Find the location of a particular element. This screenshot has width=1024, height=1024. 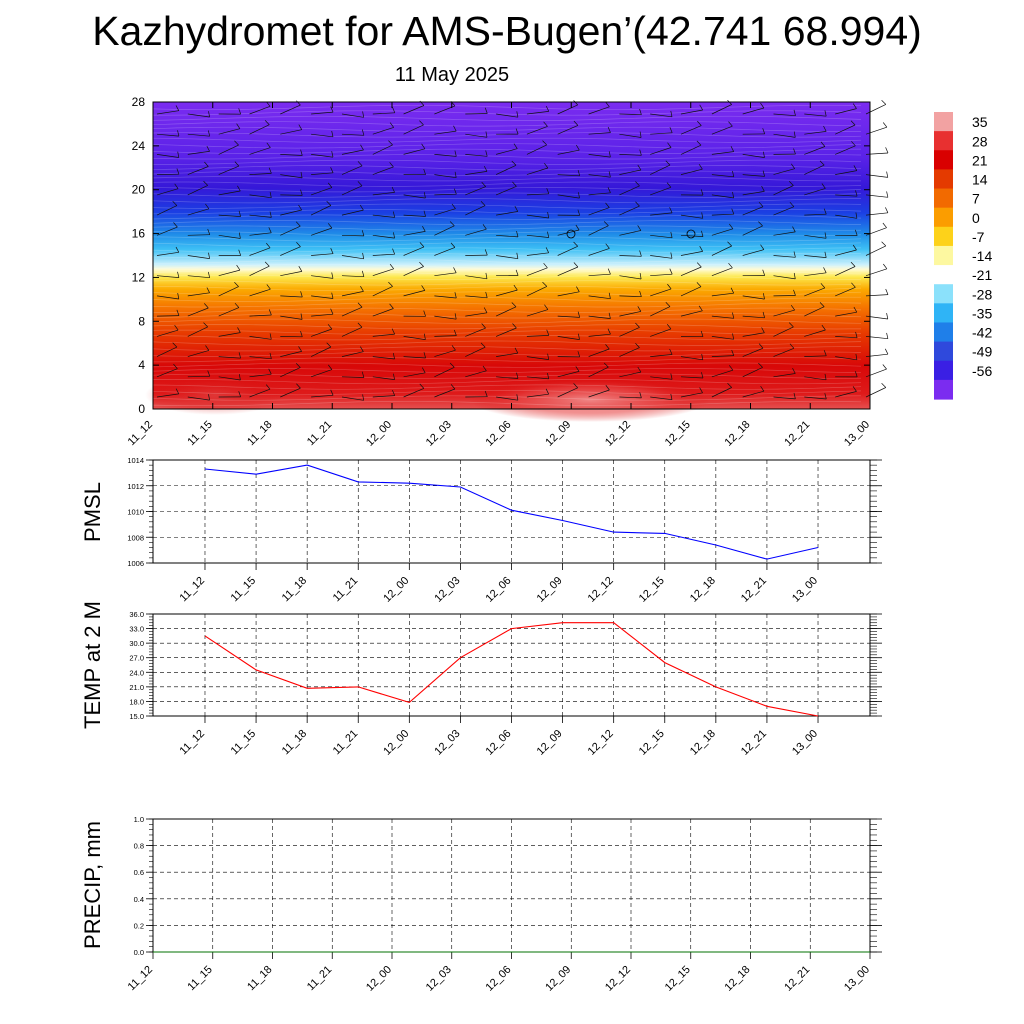

x-tick-label: 11_18 is located at coordinates (295, 590).